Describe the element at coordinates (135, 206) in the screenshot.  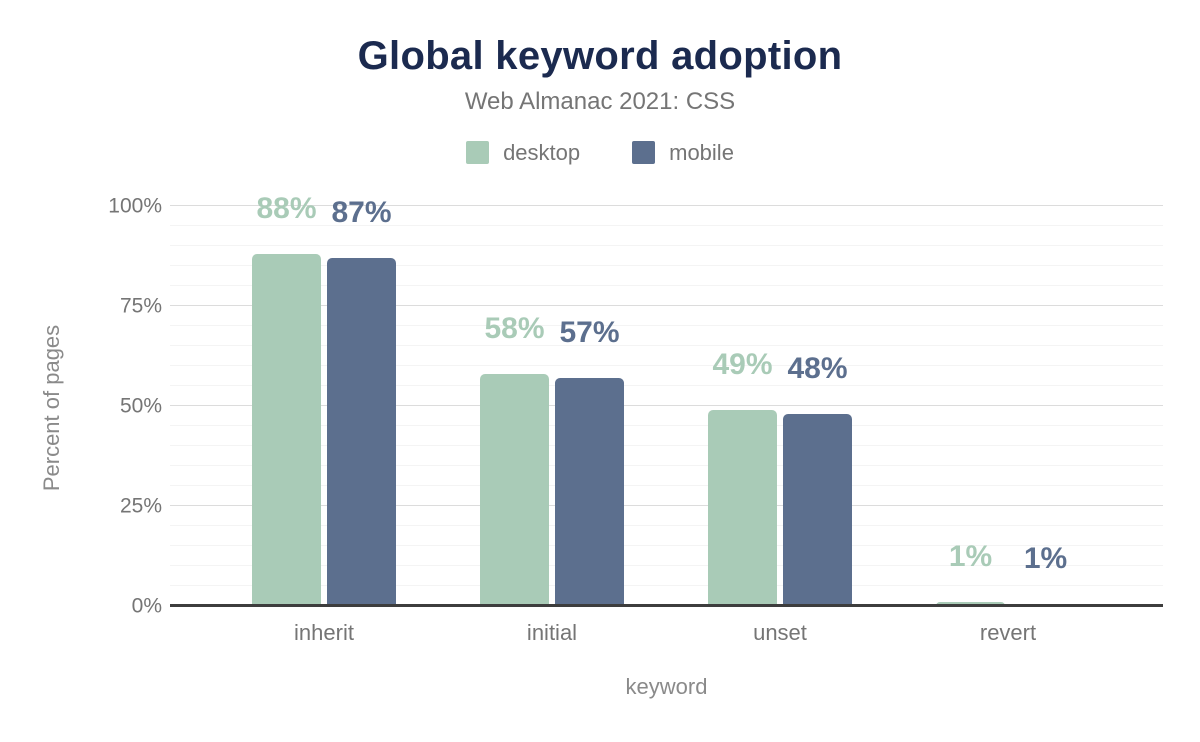
I see `y-tick-100: 100%` at that location.